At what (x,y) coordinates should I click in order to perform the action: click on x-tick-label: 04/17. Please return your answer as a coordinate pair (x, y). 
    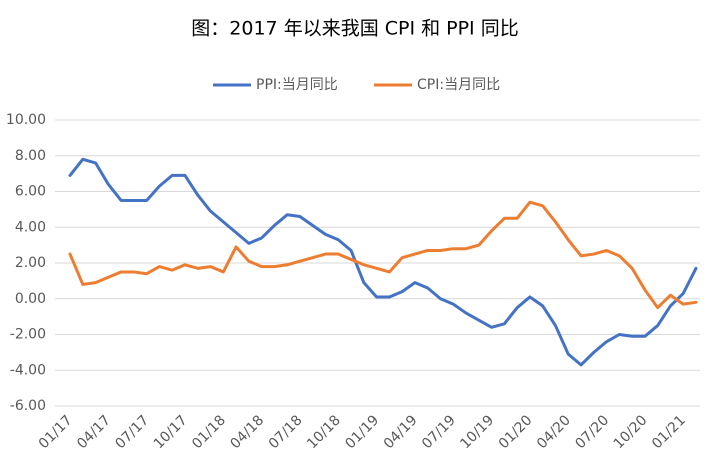
    Looking at the image, I should click on (94, 432).